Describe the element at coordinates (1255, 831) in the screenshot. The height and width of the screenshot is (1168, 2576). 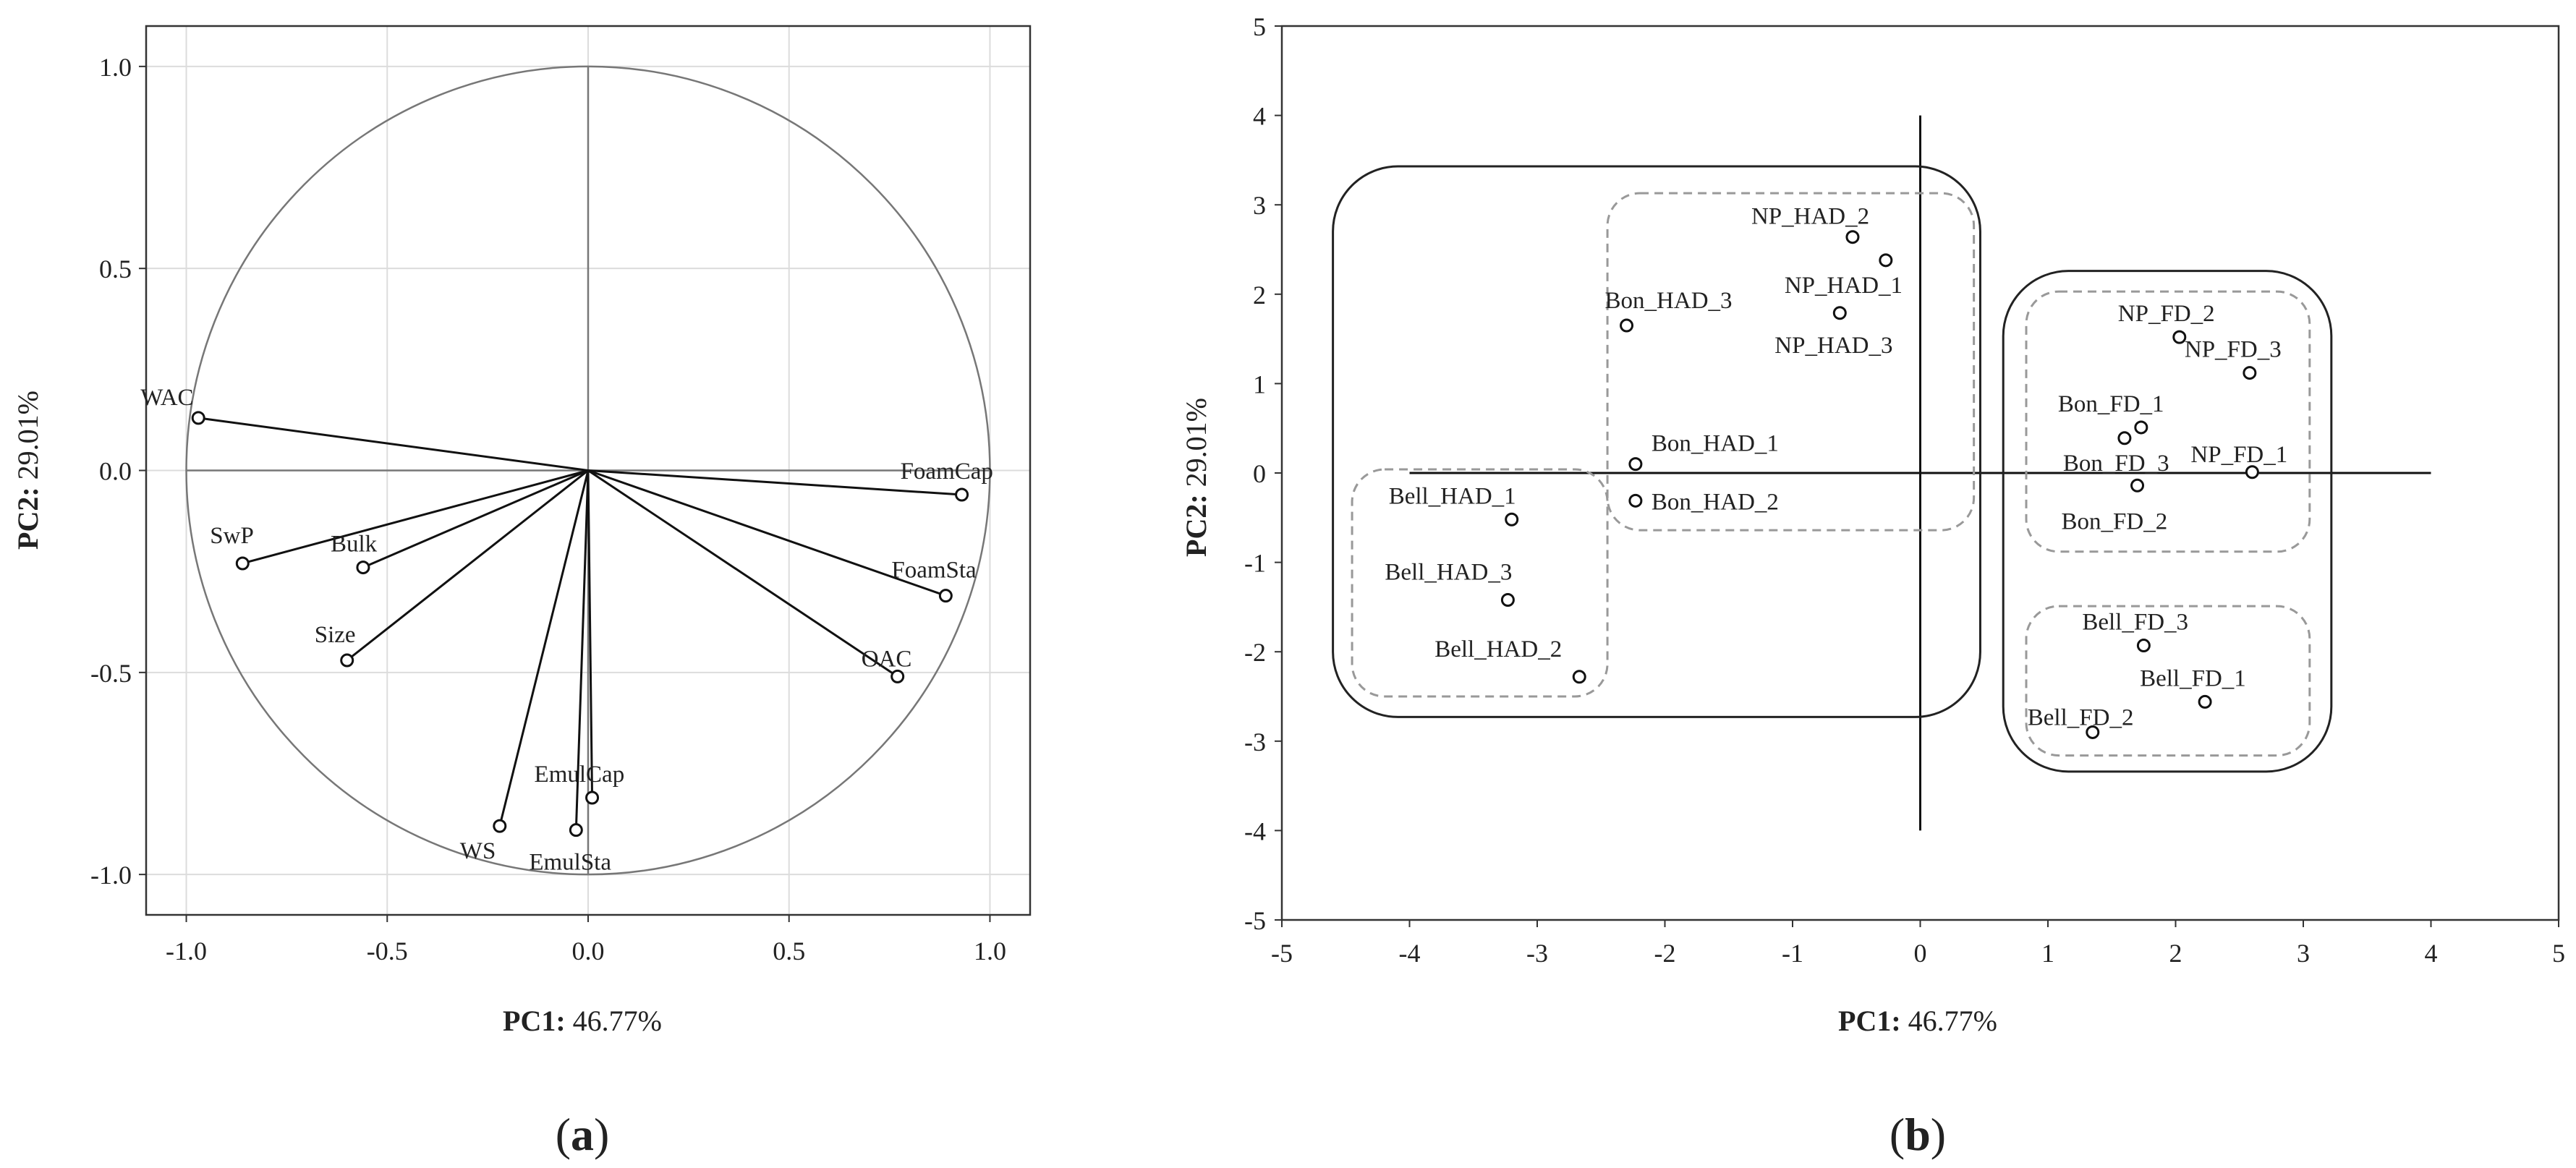
I see `b-y-tick-label: -4` at that location.